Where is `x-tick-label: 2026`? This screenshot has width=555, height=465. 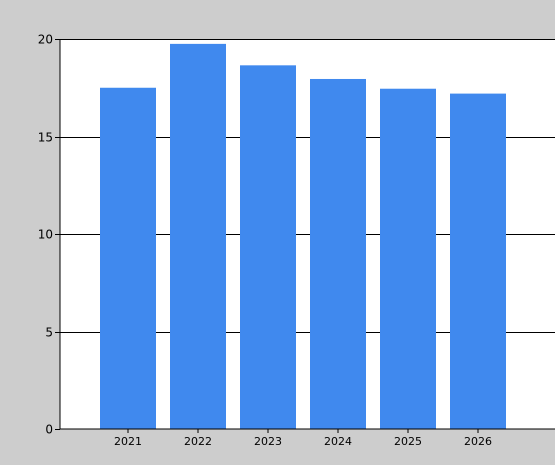 x-tick-label: 2026 is located at coordinates (478, 441).